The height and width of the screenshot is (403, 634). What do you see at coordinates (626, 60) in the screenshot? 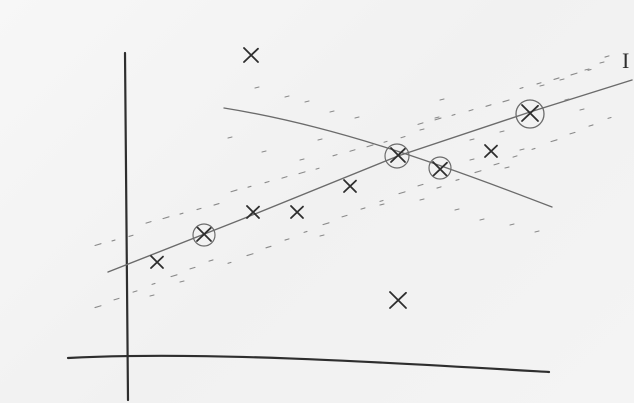
I see `line-end-mark: I` at bounding box center [626, 60].